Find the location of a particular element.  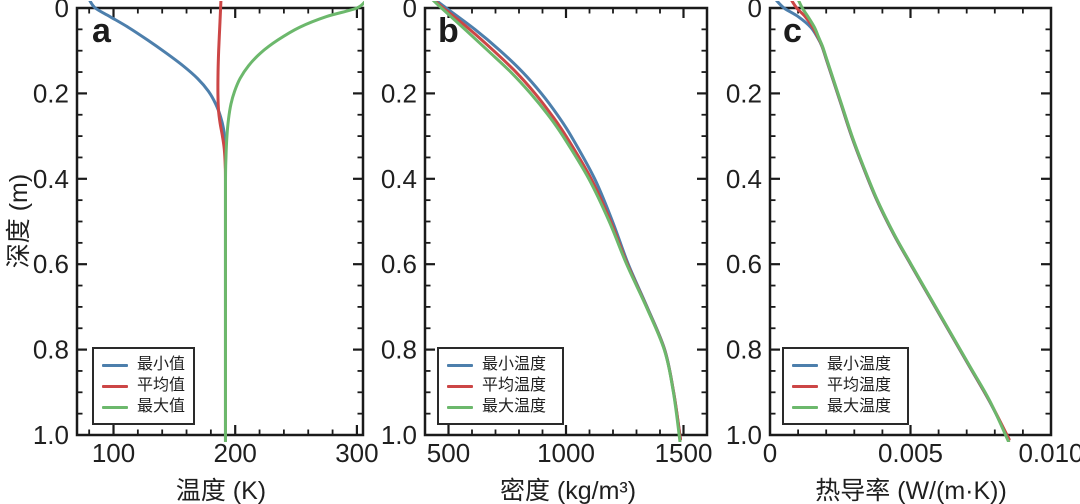

legend-label-min: 最小值 is located at coordinates (161, 364).